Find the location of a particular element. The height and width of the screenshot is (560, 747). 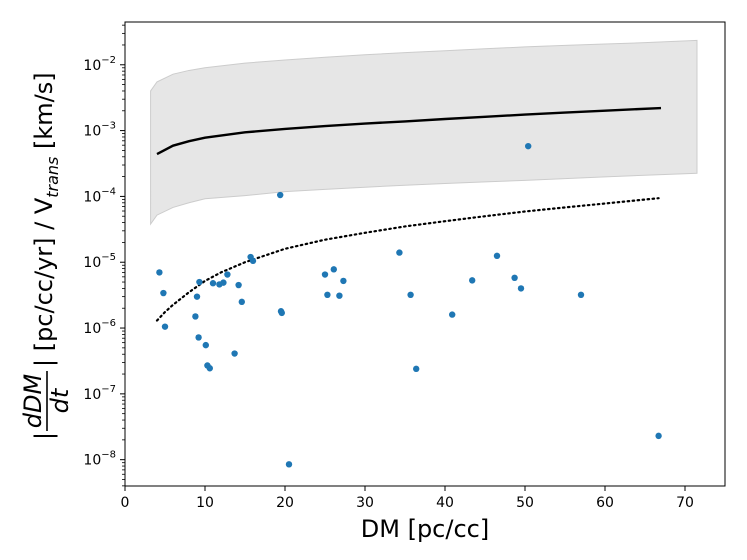

y-tick-label: 10⁻⁷ is located at coordinates (99, 393).